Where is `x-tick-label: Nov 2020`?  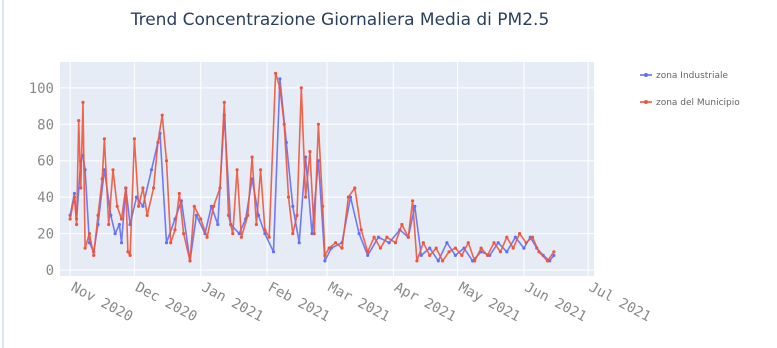
x-tick-label: Nov 2020 is located at coordinates (101, 302).